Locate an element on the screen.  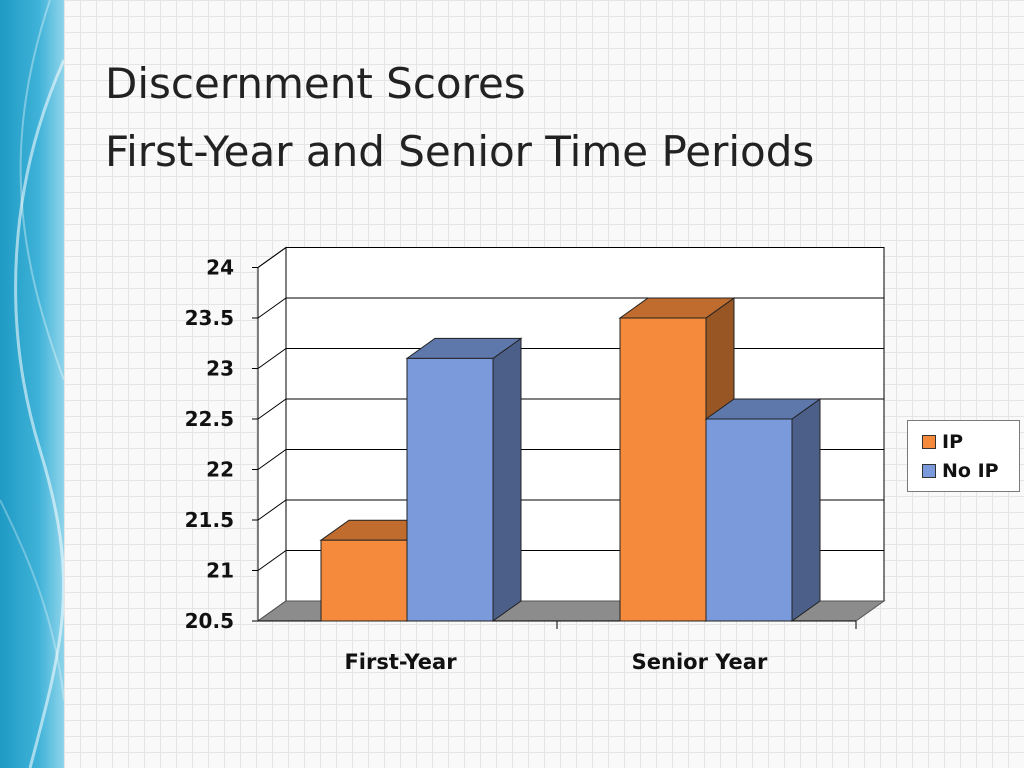
legend-swatch-no-ip is located at coordinates (929, 470).